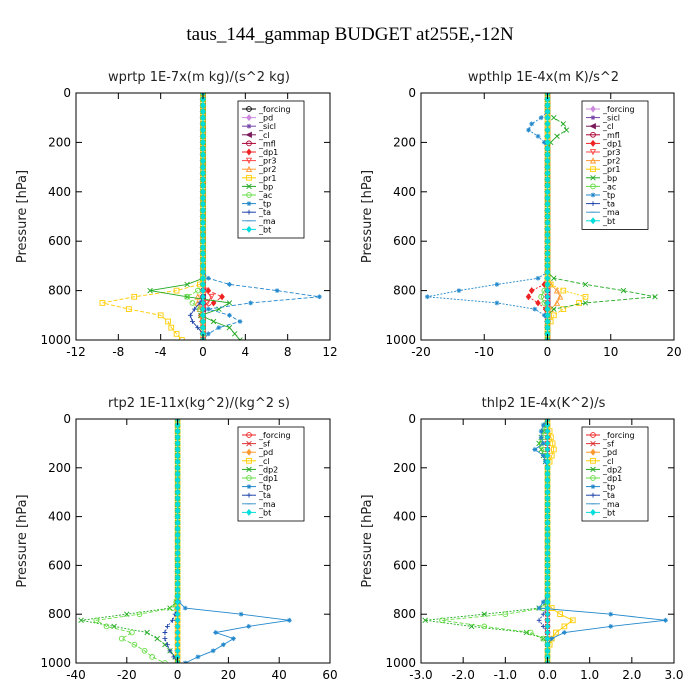 This screenshot has height=700, width=700. I want to click on series-line-dp1, so click(495, 541).